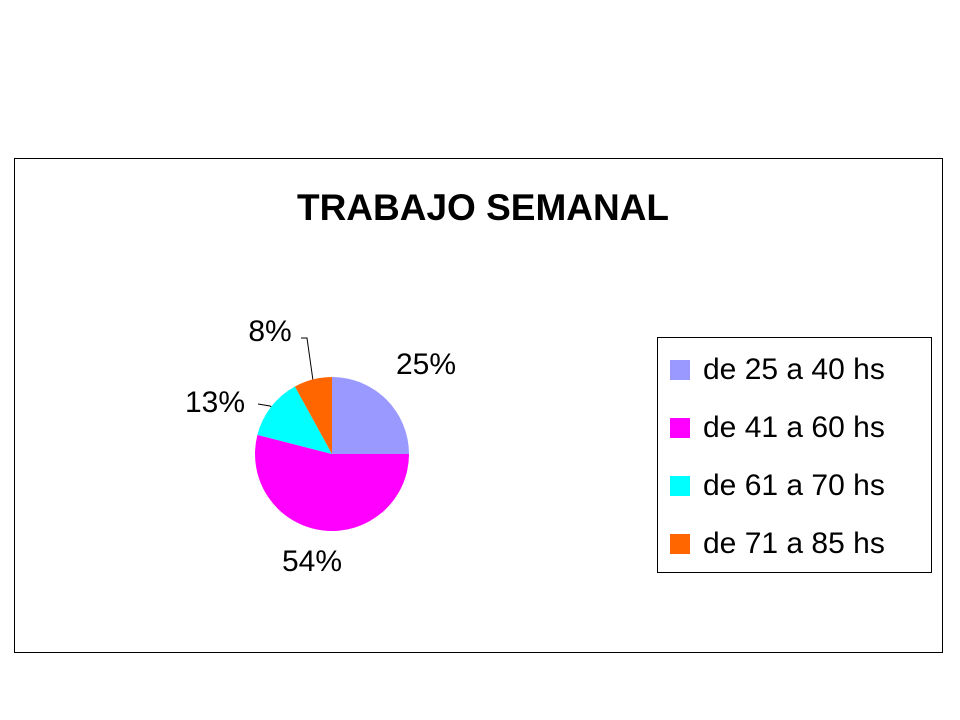  I want to click on legend-label: de 71 a 85 hs, so click(794, 543).